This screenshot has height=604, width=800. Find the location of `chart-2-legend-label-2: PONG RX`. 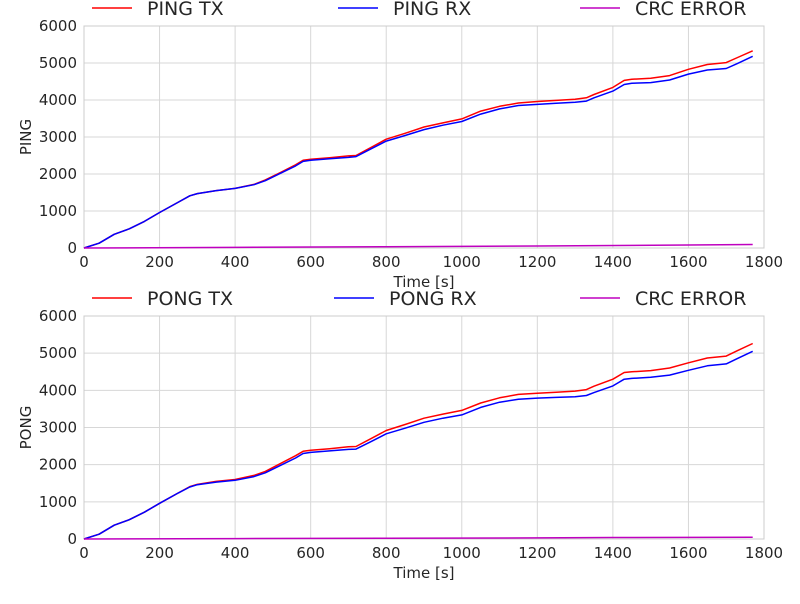

chart-2-legend-label-2: PONG RX is located at coordinates (433, 299).